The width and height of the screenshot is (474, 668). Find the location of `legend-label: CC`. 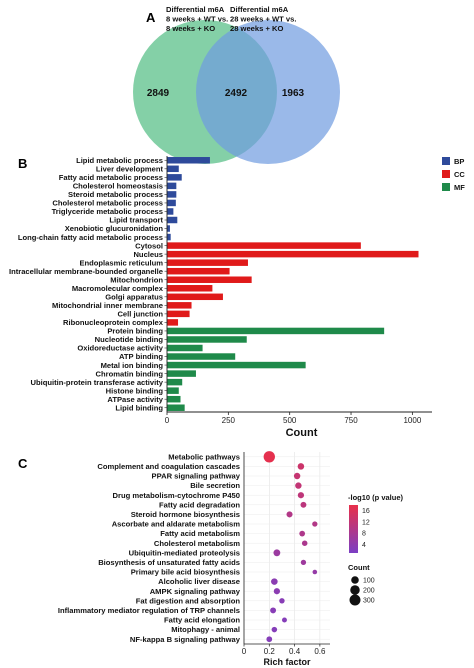

legend-label: CC is located at coordinates (459, 174).